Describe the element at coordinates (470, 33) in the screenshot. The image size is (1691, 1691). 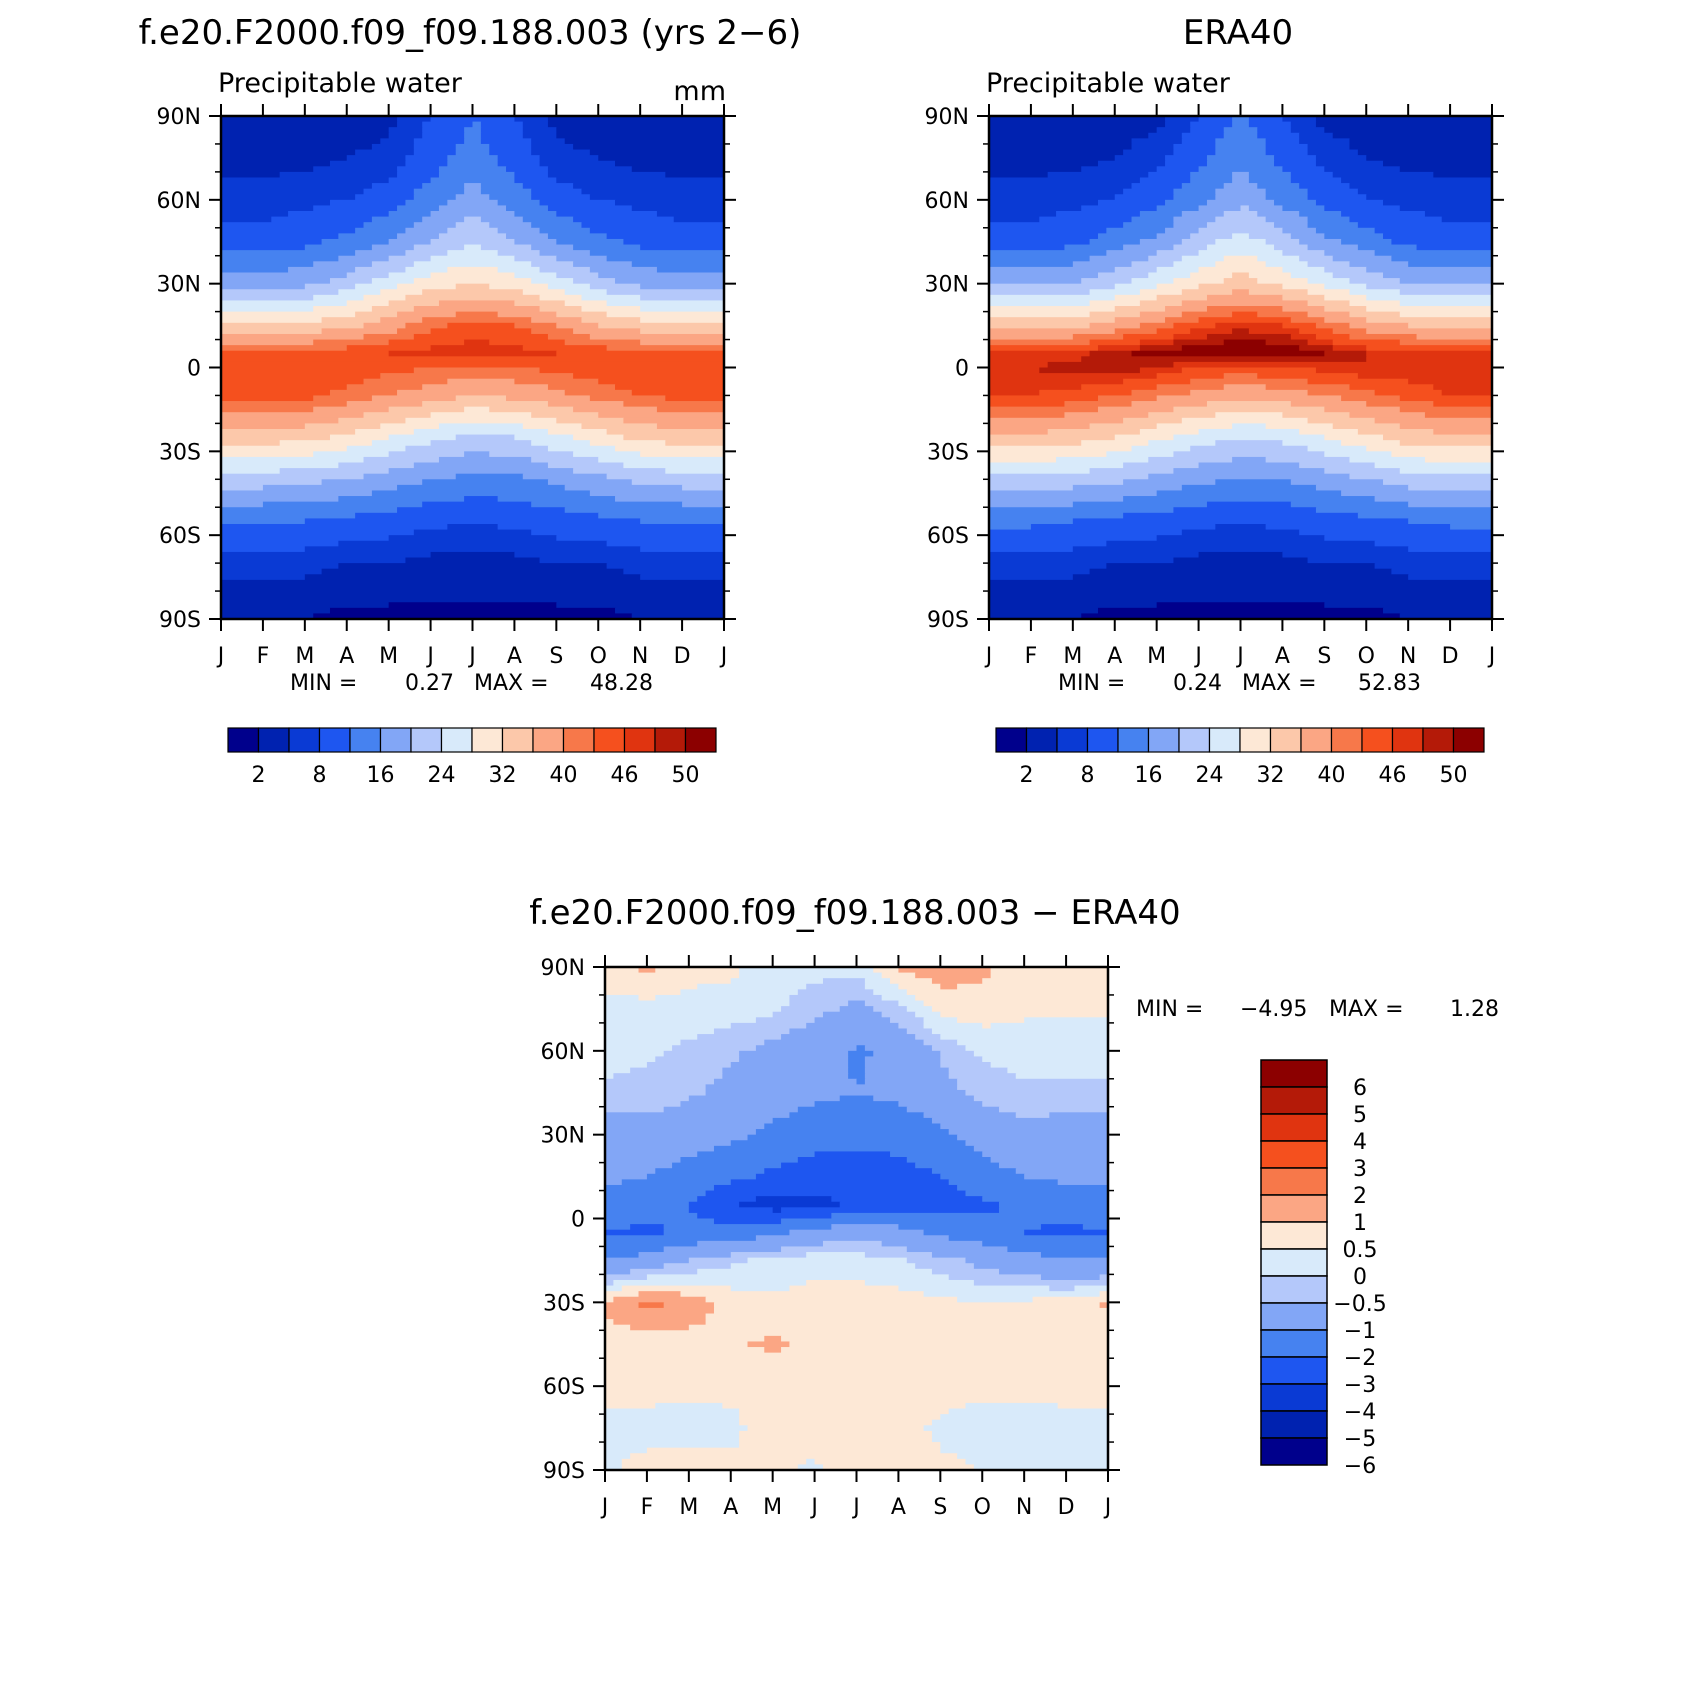
I see `model-panel-title: f.e20.F2000.f09_f09.188.003 (yrs 2−6)` at that location.